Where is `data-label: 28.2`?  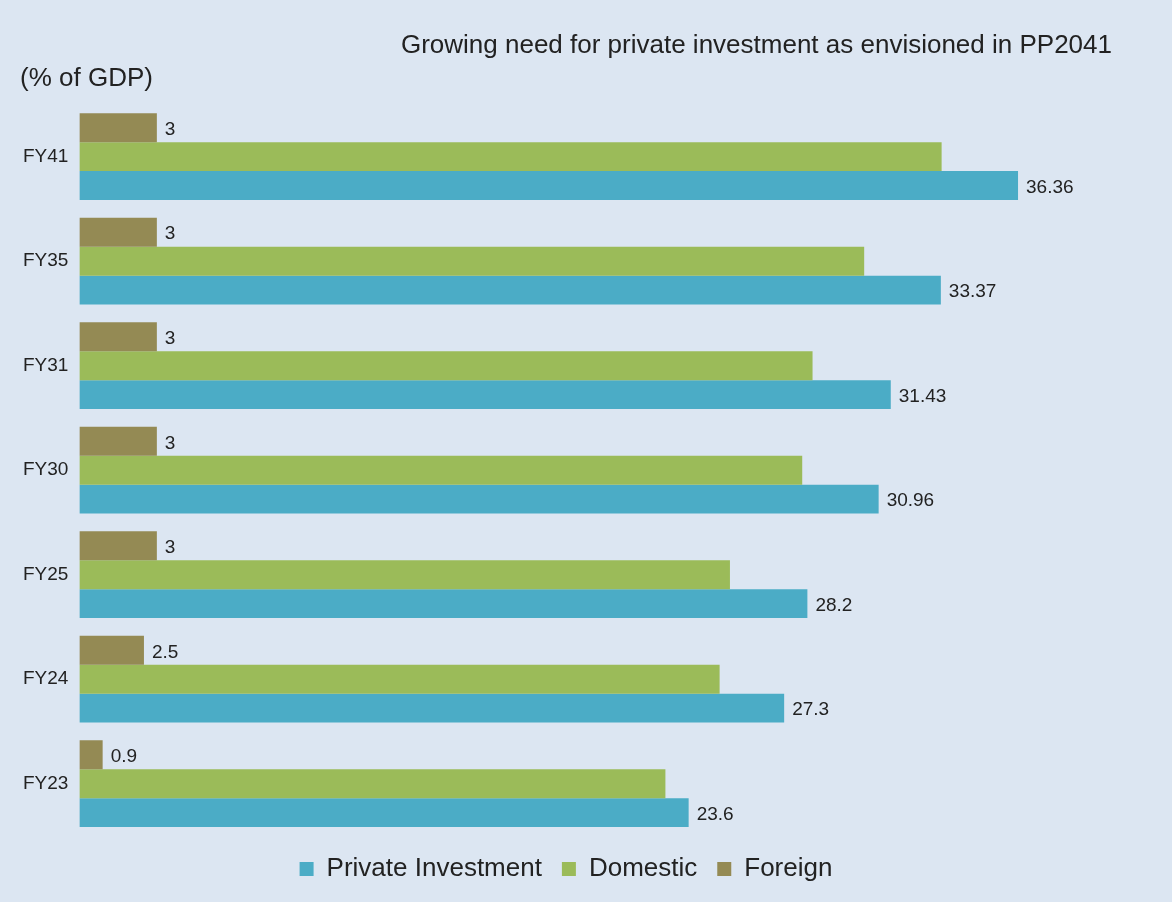
data-label: 28.2 is located at coordinates (834, 604).